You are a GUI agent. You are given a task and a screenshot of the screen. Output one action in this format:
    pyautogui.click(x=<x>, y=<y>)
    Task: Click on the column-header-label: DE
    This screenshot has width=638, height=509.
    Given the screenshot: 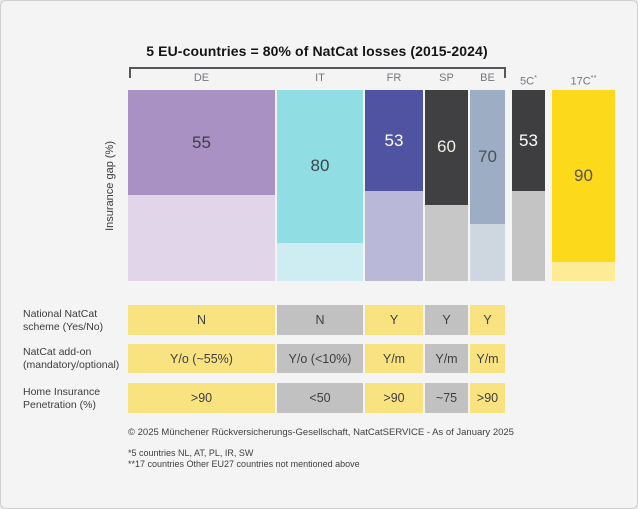 What is the action you would take?
    pyautogui.click(x=201, y=78)
    